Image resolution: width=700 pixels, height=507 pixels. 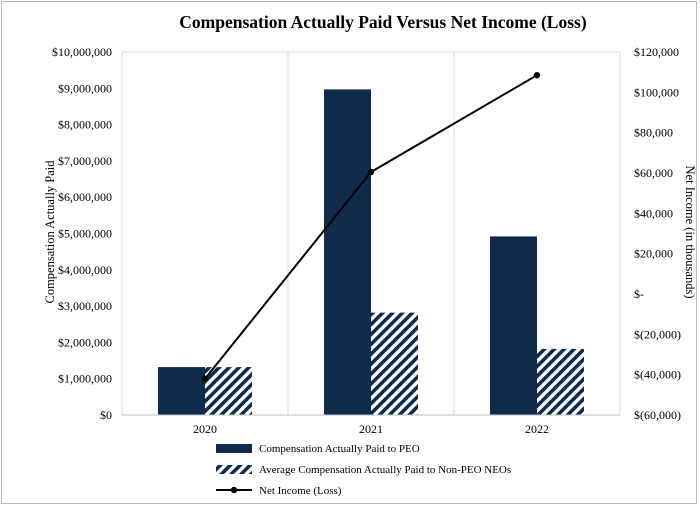 What do you see at coordinates (50, 232) in the screenshot?
I see `y-axis-label: Compensation Actually Paid` at bounding box center [50, 232].